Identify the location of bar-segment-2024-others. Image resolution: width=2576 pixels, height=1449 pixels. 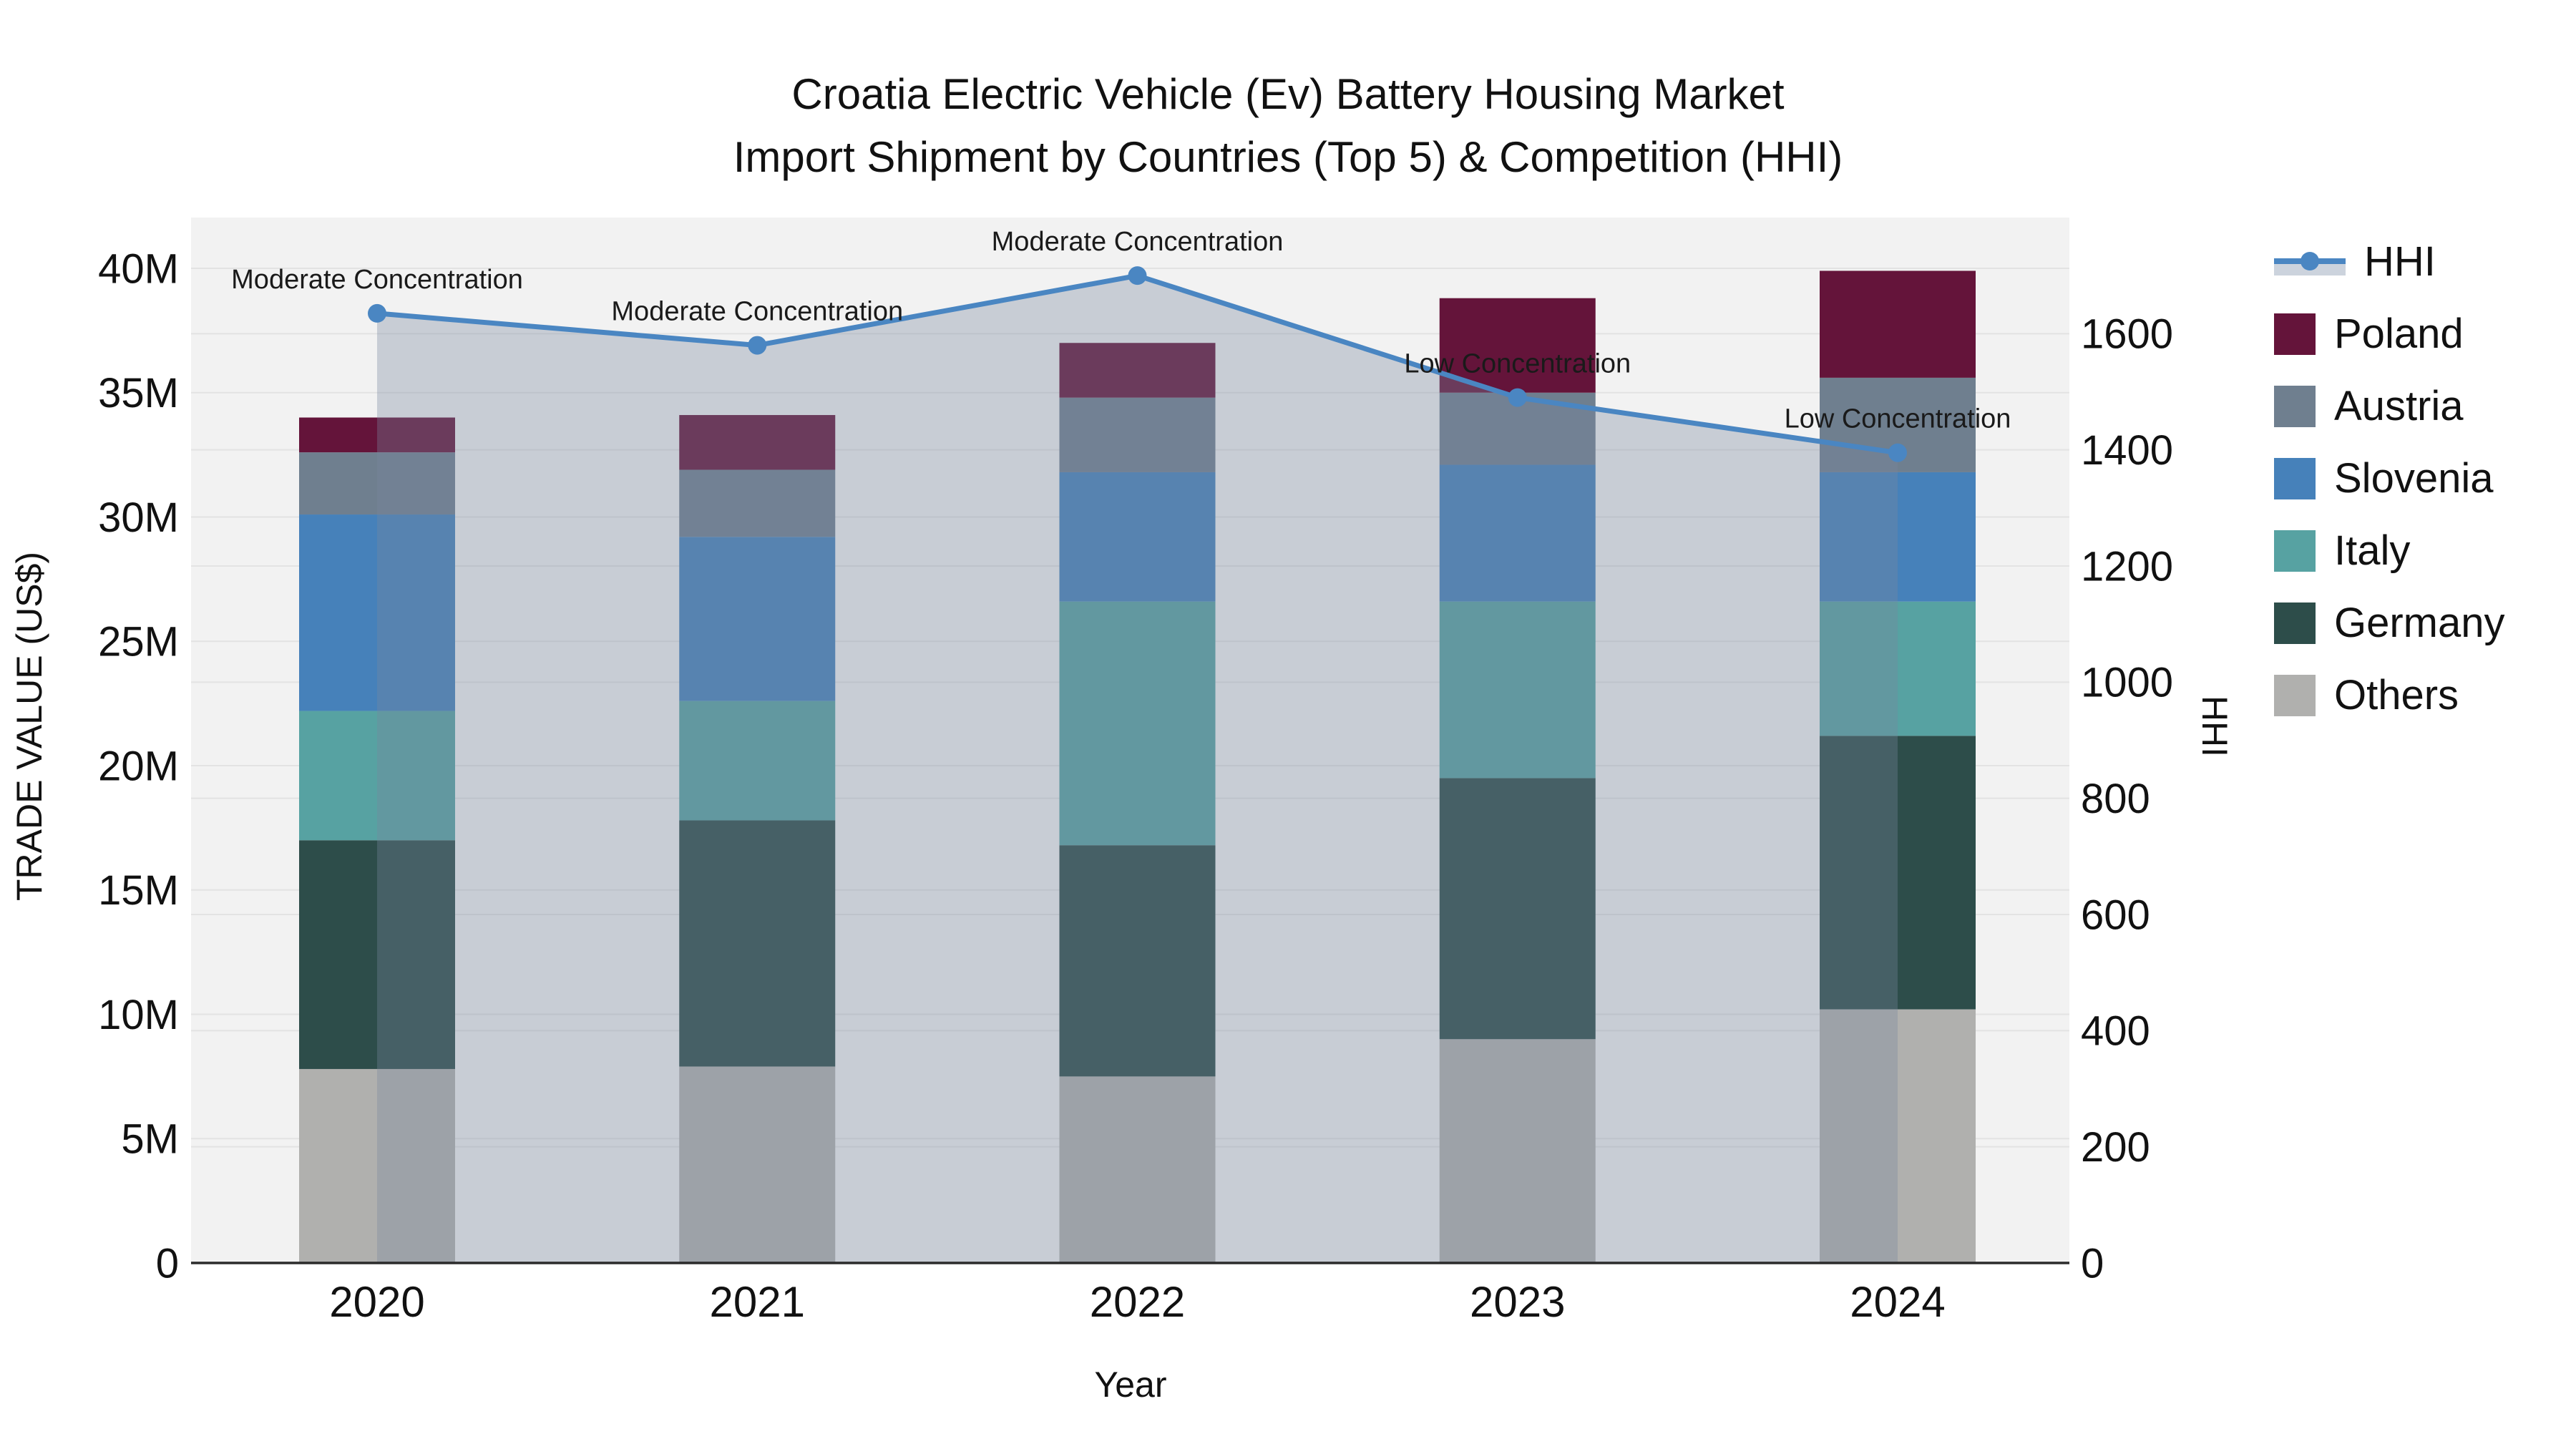
(1898, 1136).